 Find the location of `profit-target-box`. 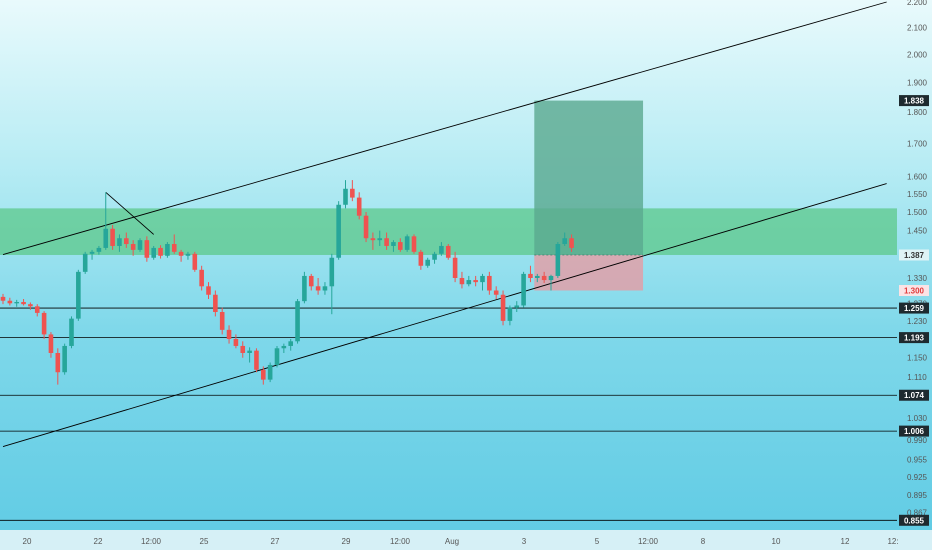

profit-target-box is located at coordinates (589, 177).